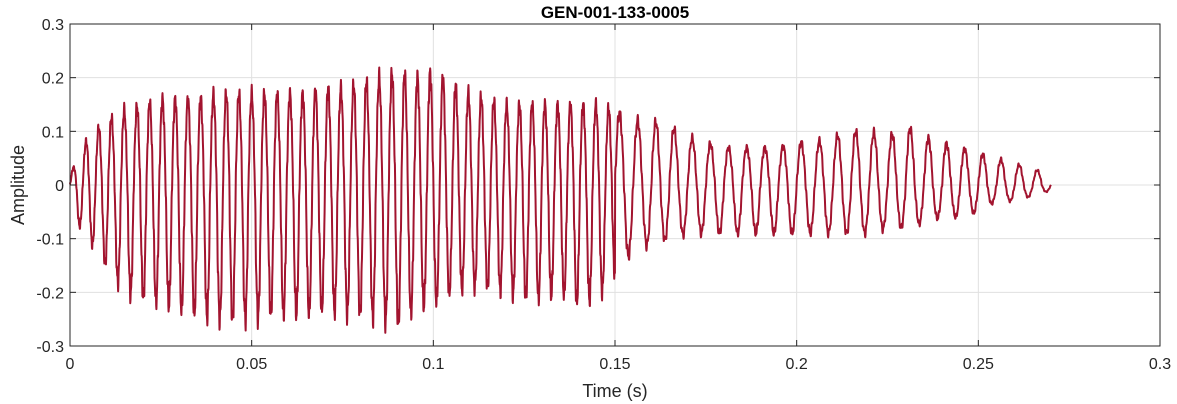  Describe the element at coordinates (50, 347) in the screenshot. I see `y-tick-label: -0.3` at that location.